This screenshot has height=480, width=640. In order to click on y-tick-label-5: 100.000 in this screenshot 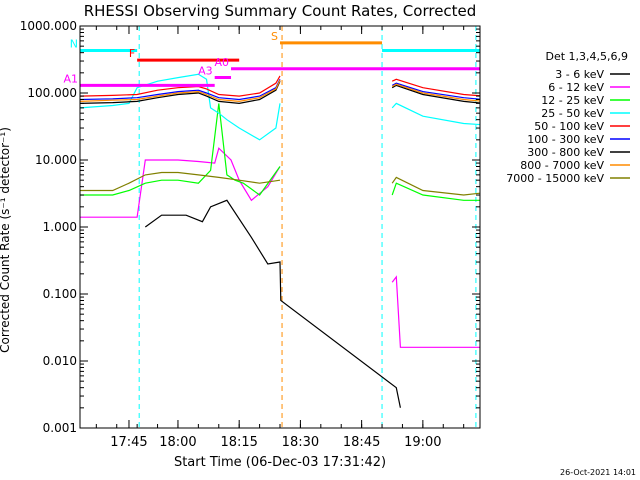, I will do `click(52, 93)`.